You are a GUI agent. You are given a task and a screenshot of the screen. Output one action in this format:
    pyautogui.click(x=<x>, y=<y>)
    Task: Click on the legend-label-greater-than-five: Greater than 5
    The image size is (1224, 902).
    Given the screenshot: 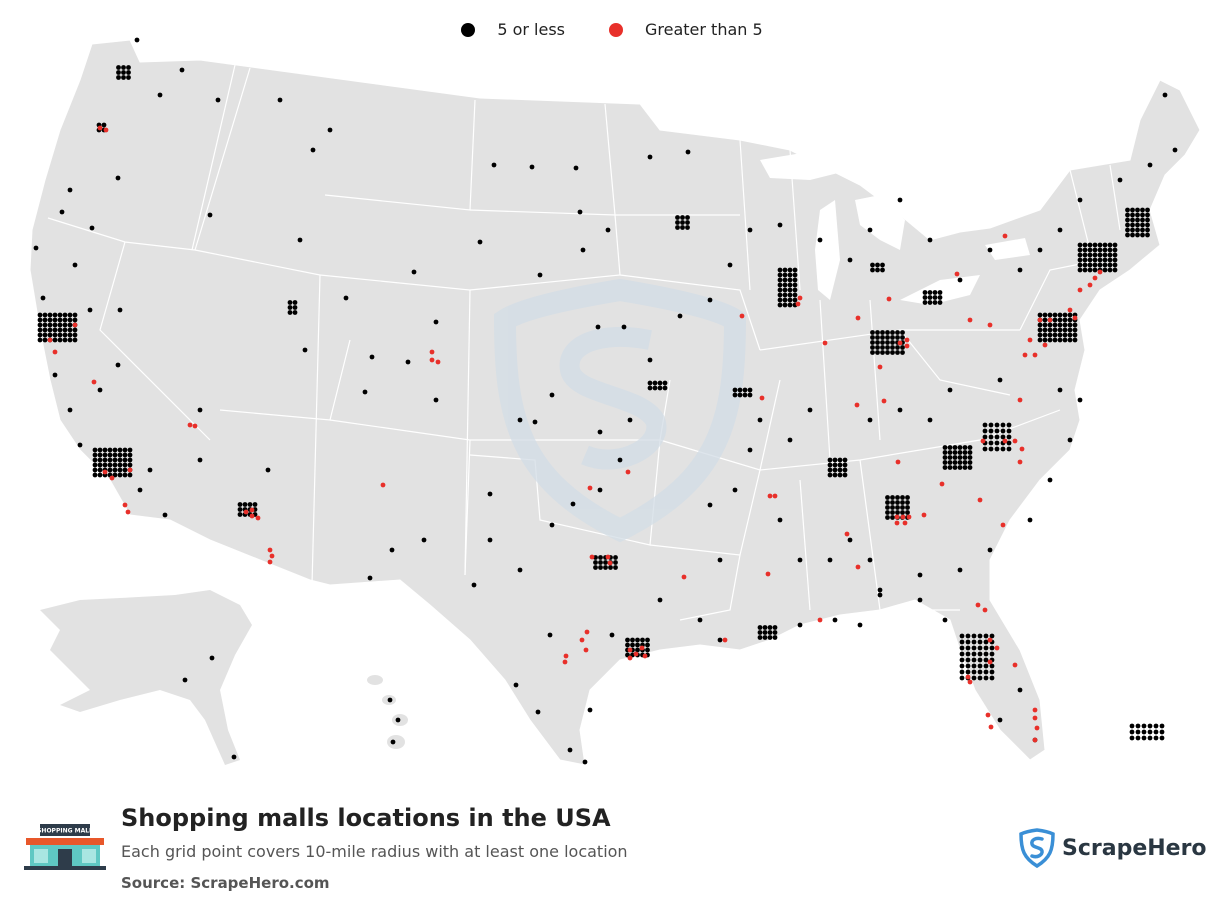 What is the action you would take?
    pyautogui.click(x=704, y=29)
    